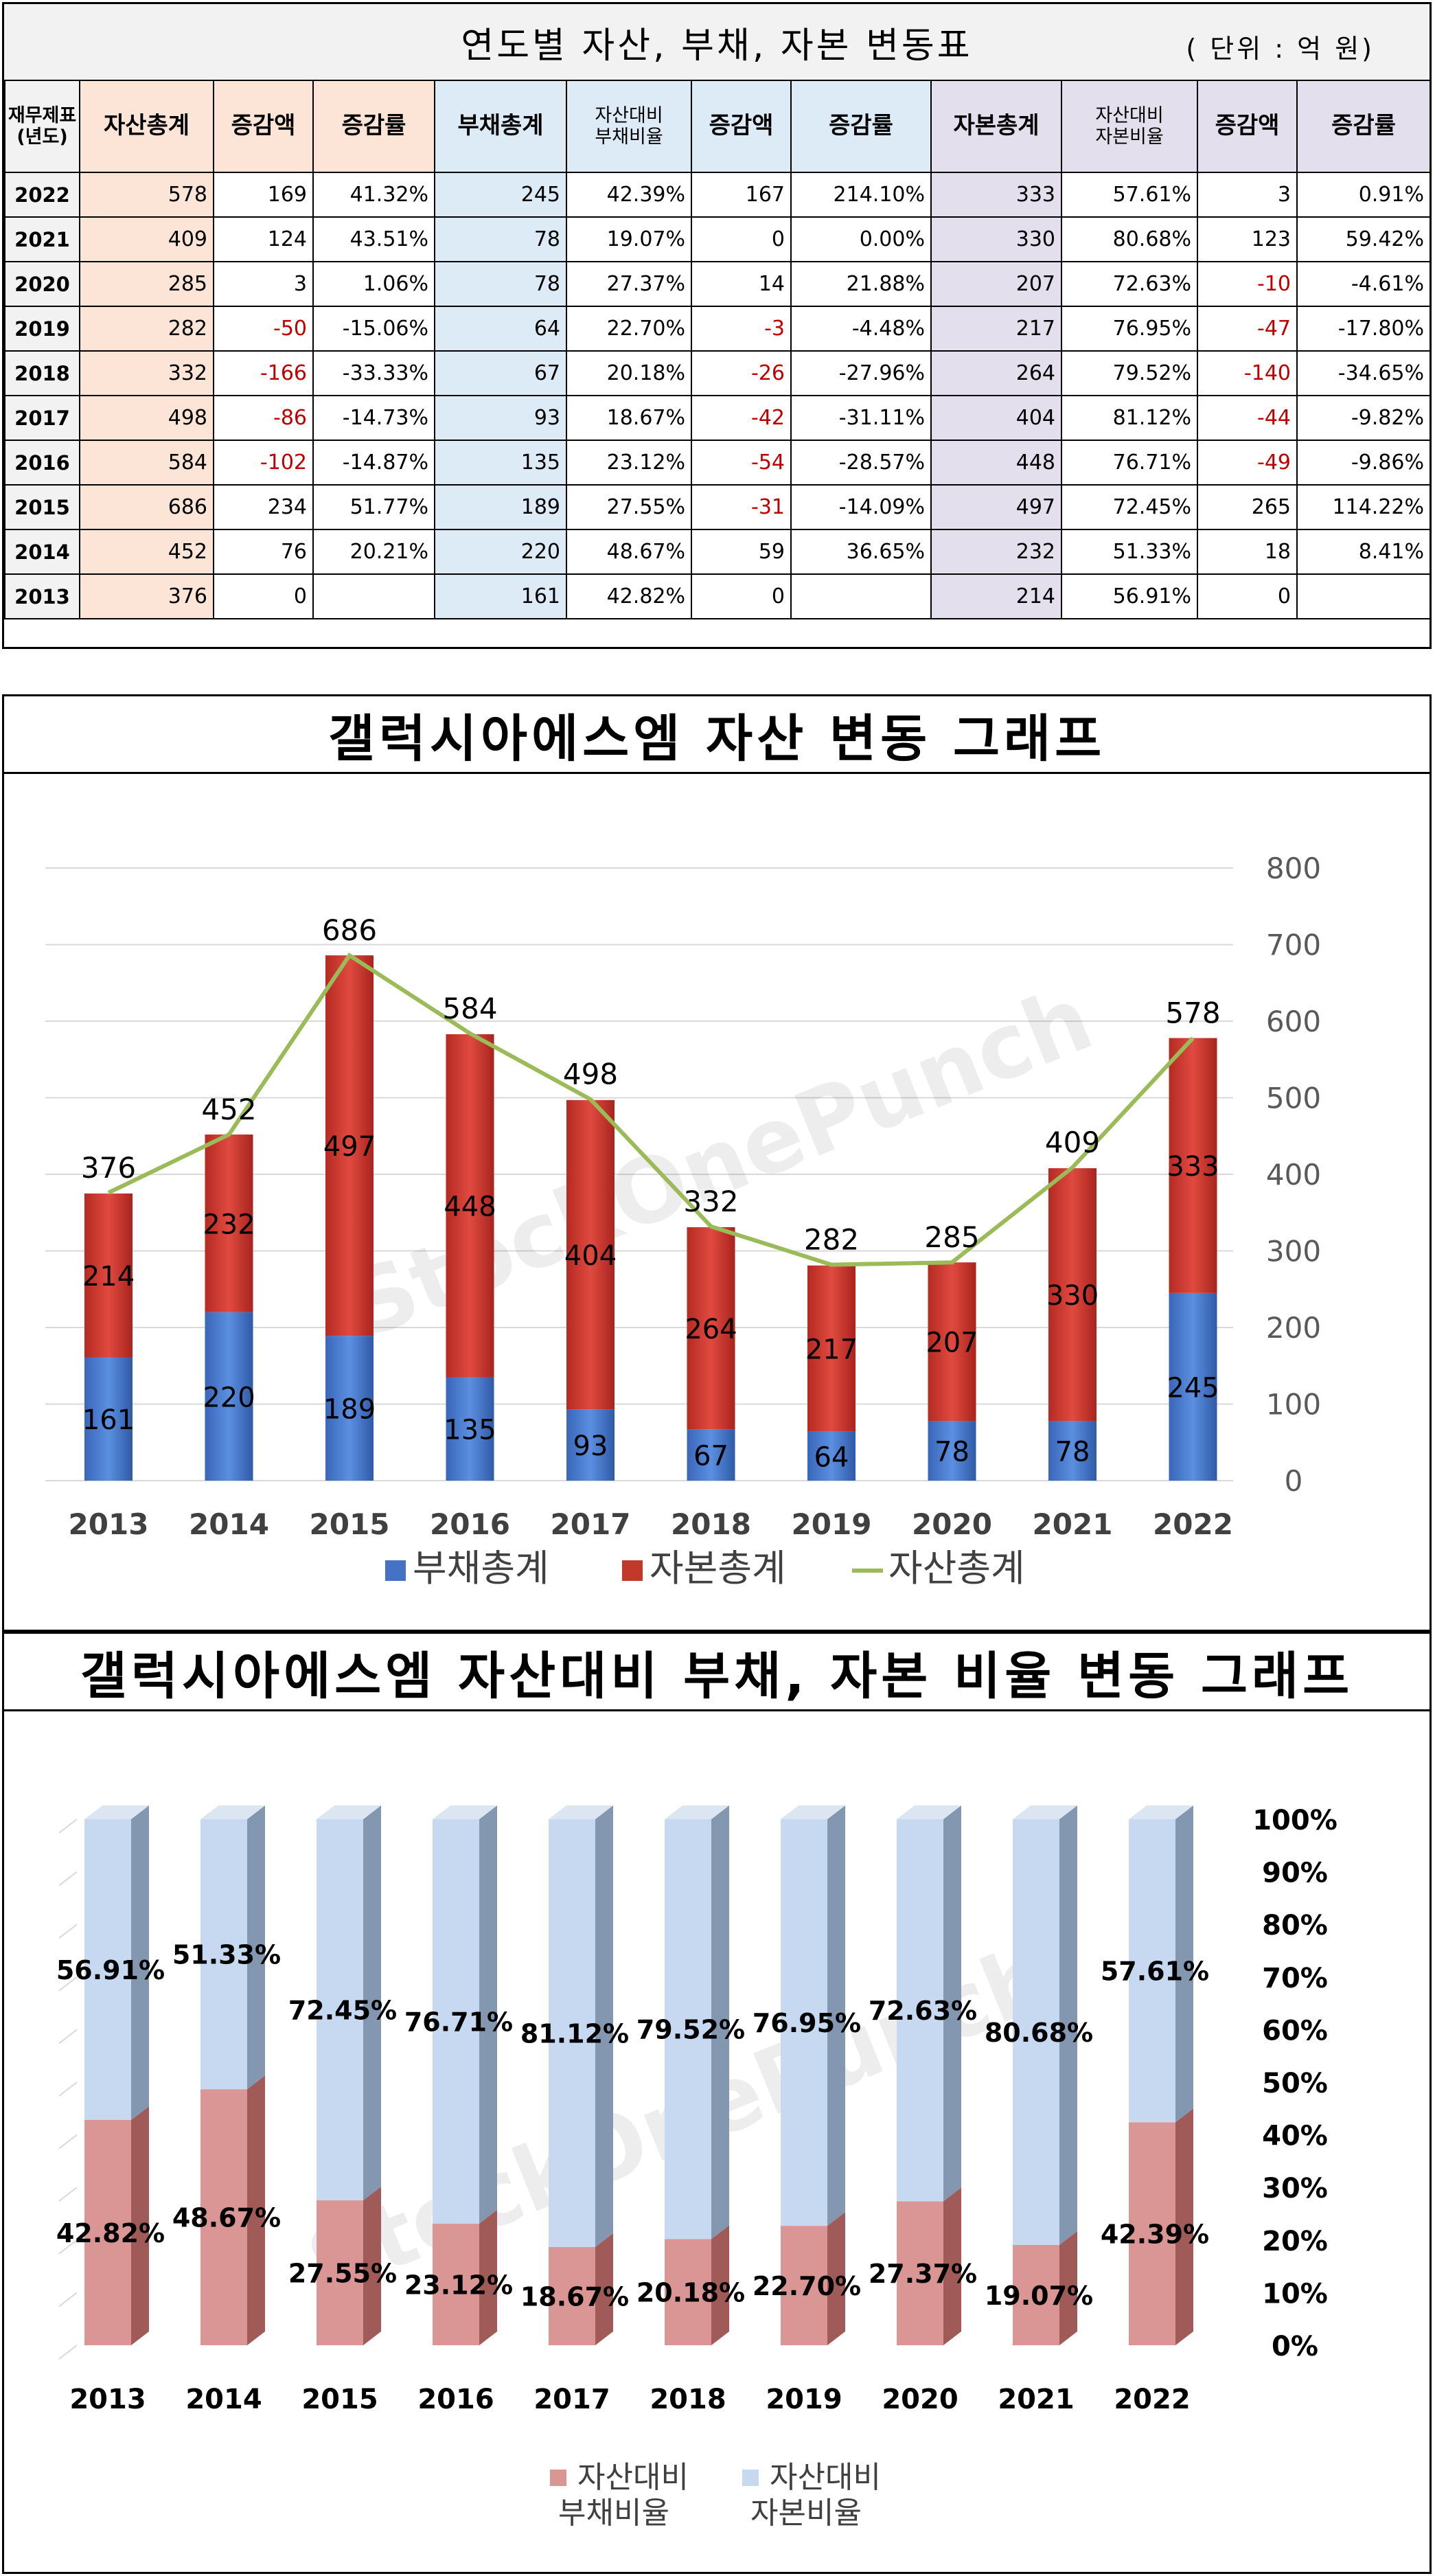  What do you see at coordinates (629, 195) in the screenshot?
I see `table-cell: 42.39%` at bounding box center [629, 195].